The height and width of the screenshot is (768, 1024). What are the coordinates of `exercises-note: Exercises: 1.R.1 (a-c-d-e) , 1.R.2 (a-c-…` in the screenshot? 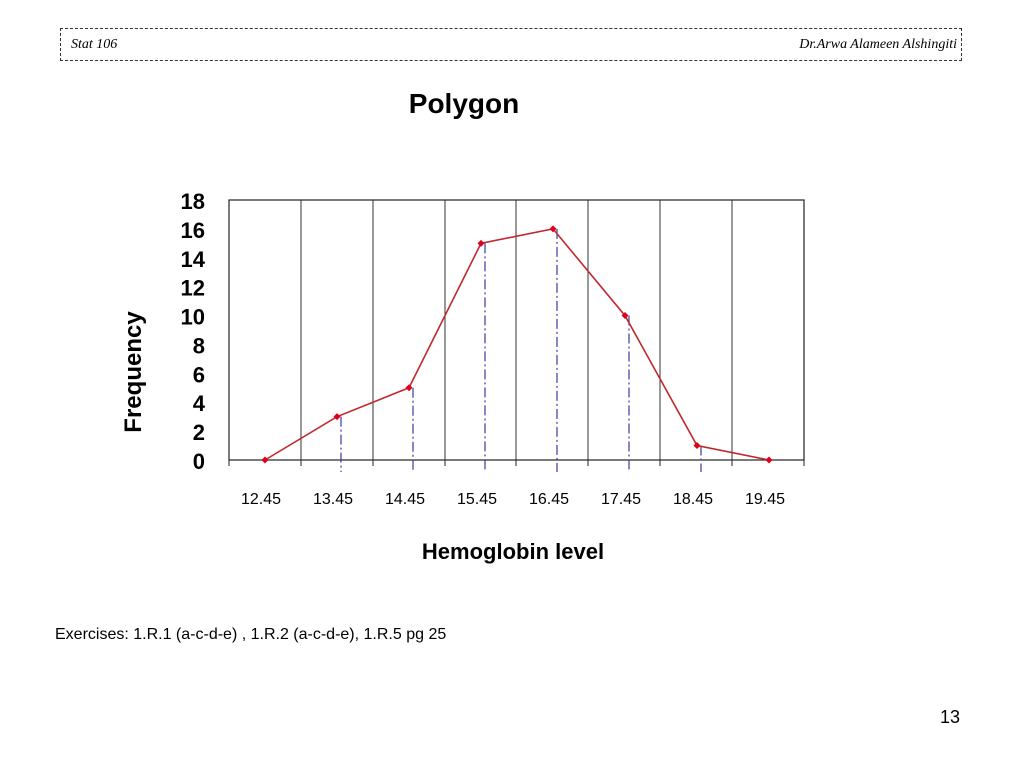 It's located at (251, 634).